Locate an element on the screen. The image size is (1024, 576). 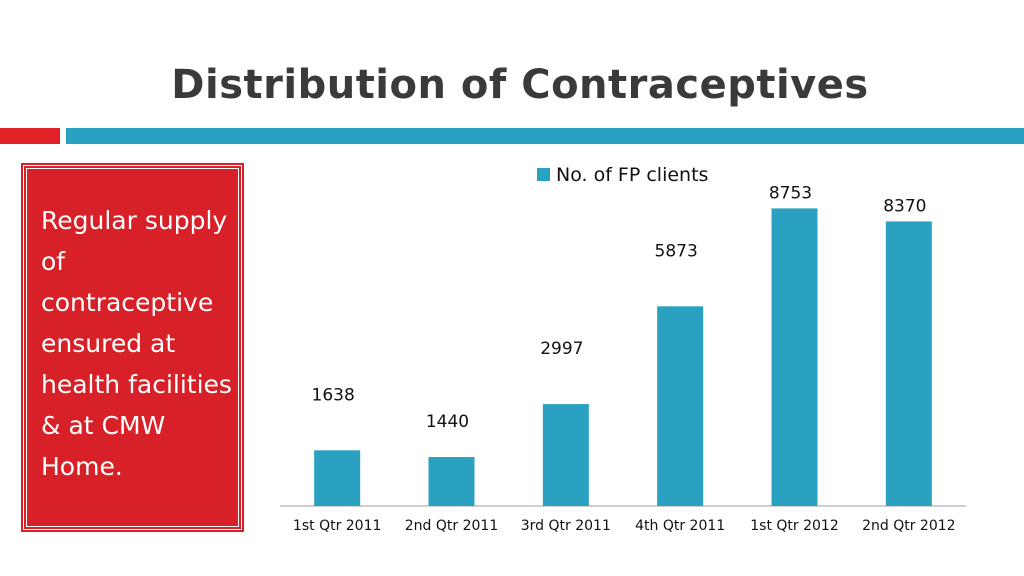
chart-legend: No. of FP clients is located at coordinates (622, 175).